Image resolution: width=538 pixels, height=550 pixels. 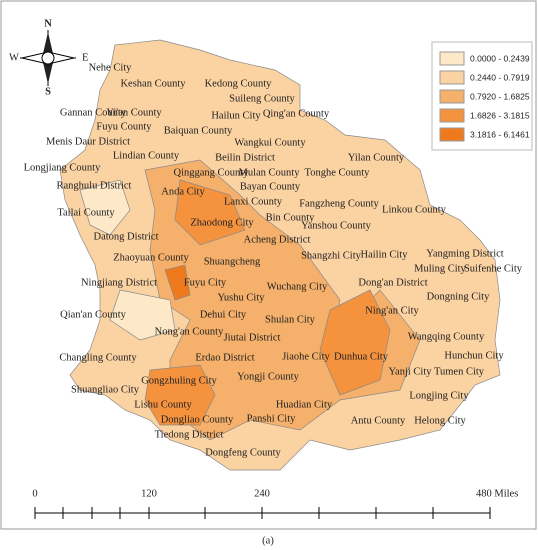 I want to click on compass-center, so click(x=48, y=58).